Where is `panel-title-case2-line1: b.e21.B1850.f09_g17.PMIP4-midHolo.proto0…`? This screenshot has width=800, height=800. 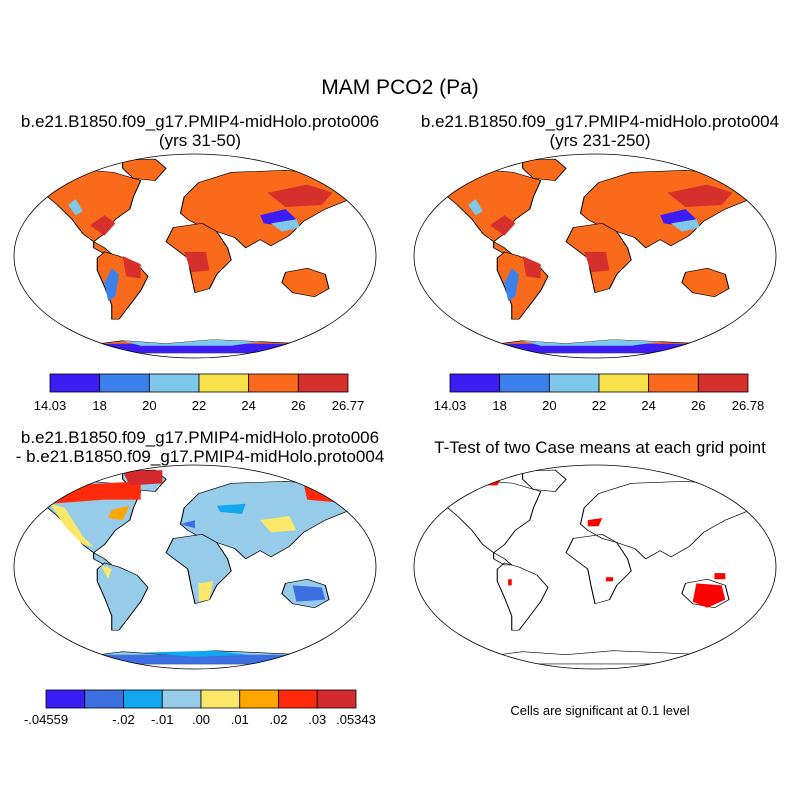 panel-title-case2-line1: b.e21.B1850.f09_g17.PMIP4-midHolo.proto0… is located at coordinates (600, 121).